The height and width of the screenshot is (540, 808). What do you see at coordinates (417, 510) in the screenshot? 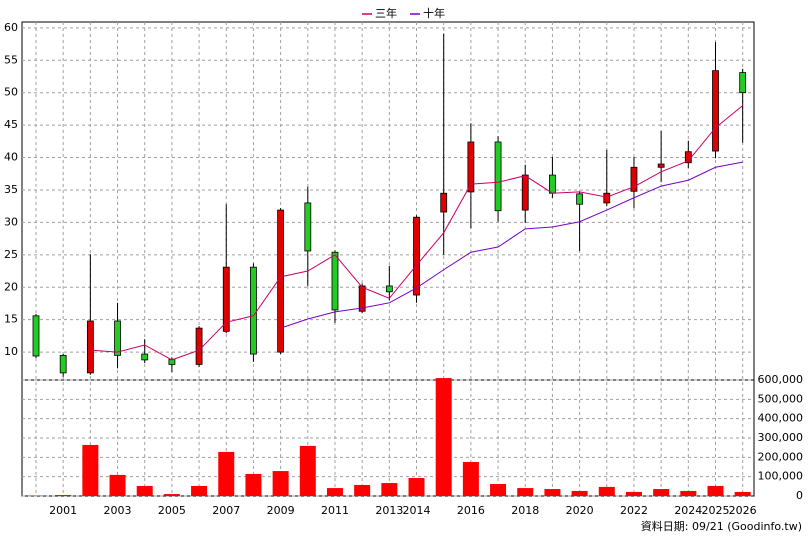
I see `x-tick-label: 2014` at bounding box center [417, 510].